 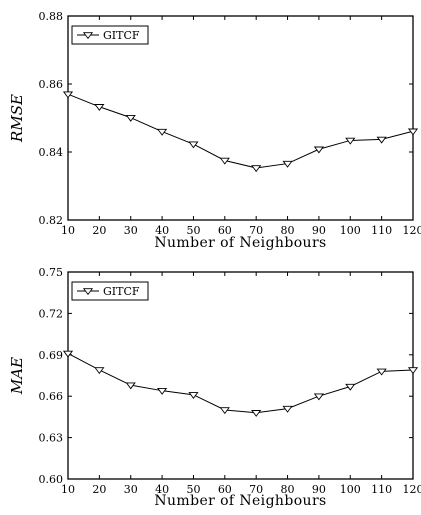 What do you see at coordinates (51, 355) in the screenshot?
I see `y-tick-label: 0.69` at bounding box center [51, 355].